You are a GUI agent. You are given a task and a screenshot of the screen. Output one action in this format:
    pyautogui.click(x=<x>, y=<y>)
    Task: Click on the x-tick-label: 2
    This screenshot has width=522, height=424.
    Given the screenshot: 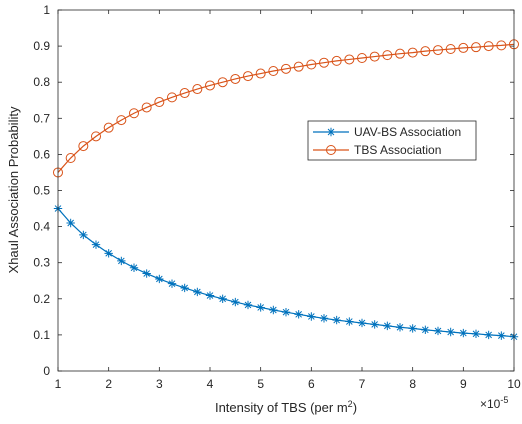 What is the action you would take?
    pyautogui.click(x=108, y=384)
    